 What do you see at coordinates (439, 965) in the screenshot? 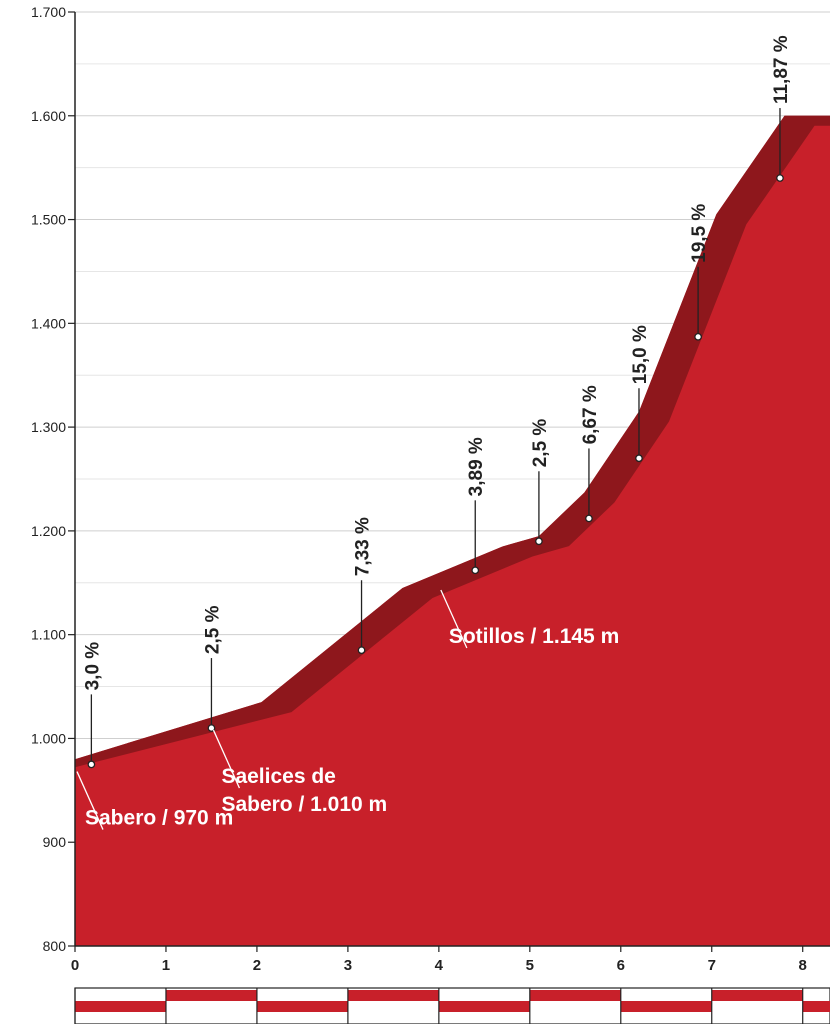
I see `x-tick-label: 4` at bounding box center [439, 965].